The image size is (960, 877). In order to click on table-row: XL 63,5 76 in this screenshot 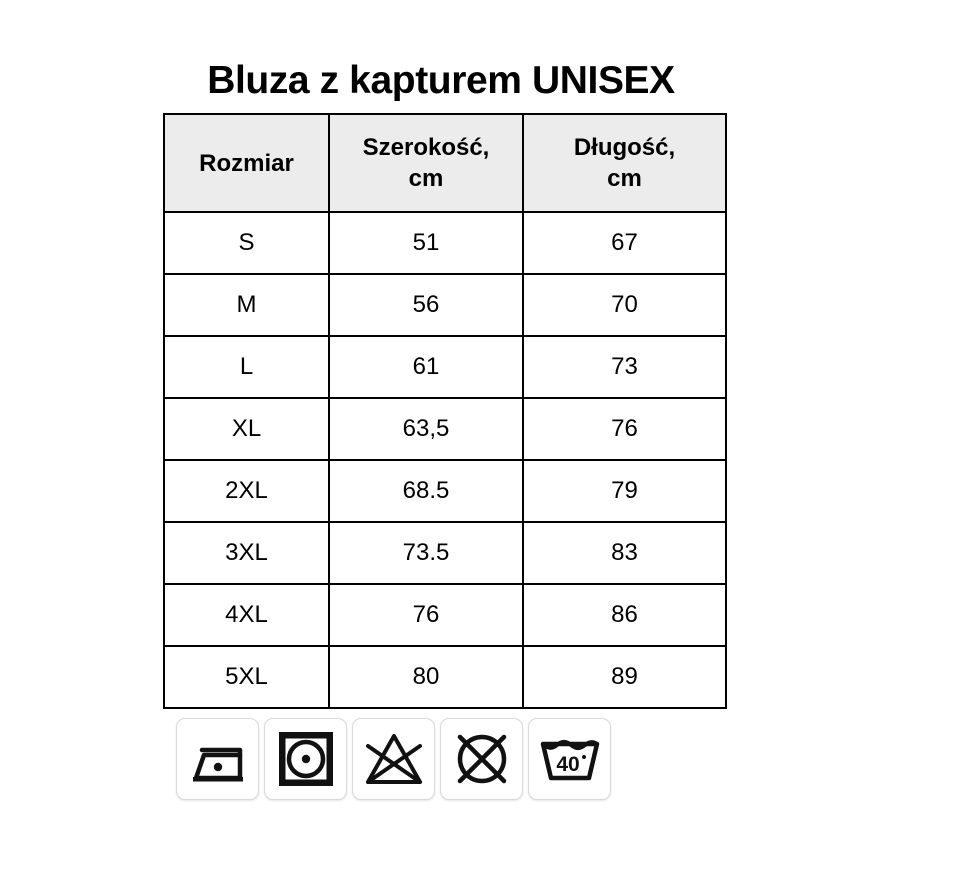, I will do `click(445, 429)`.